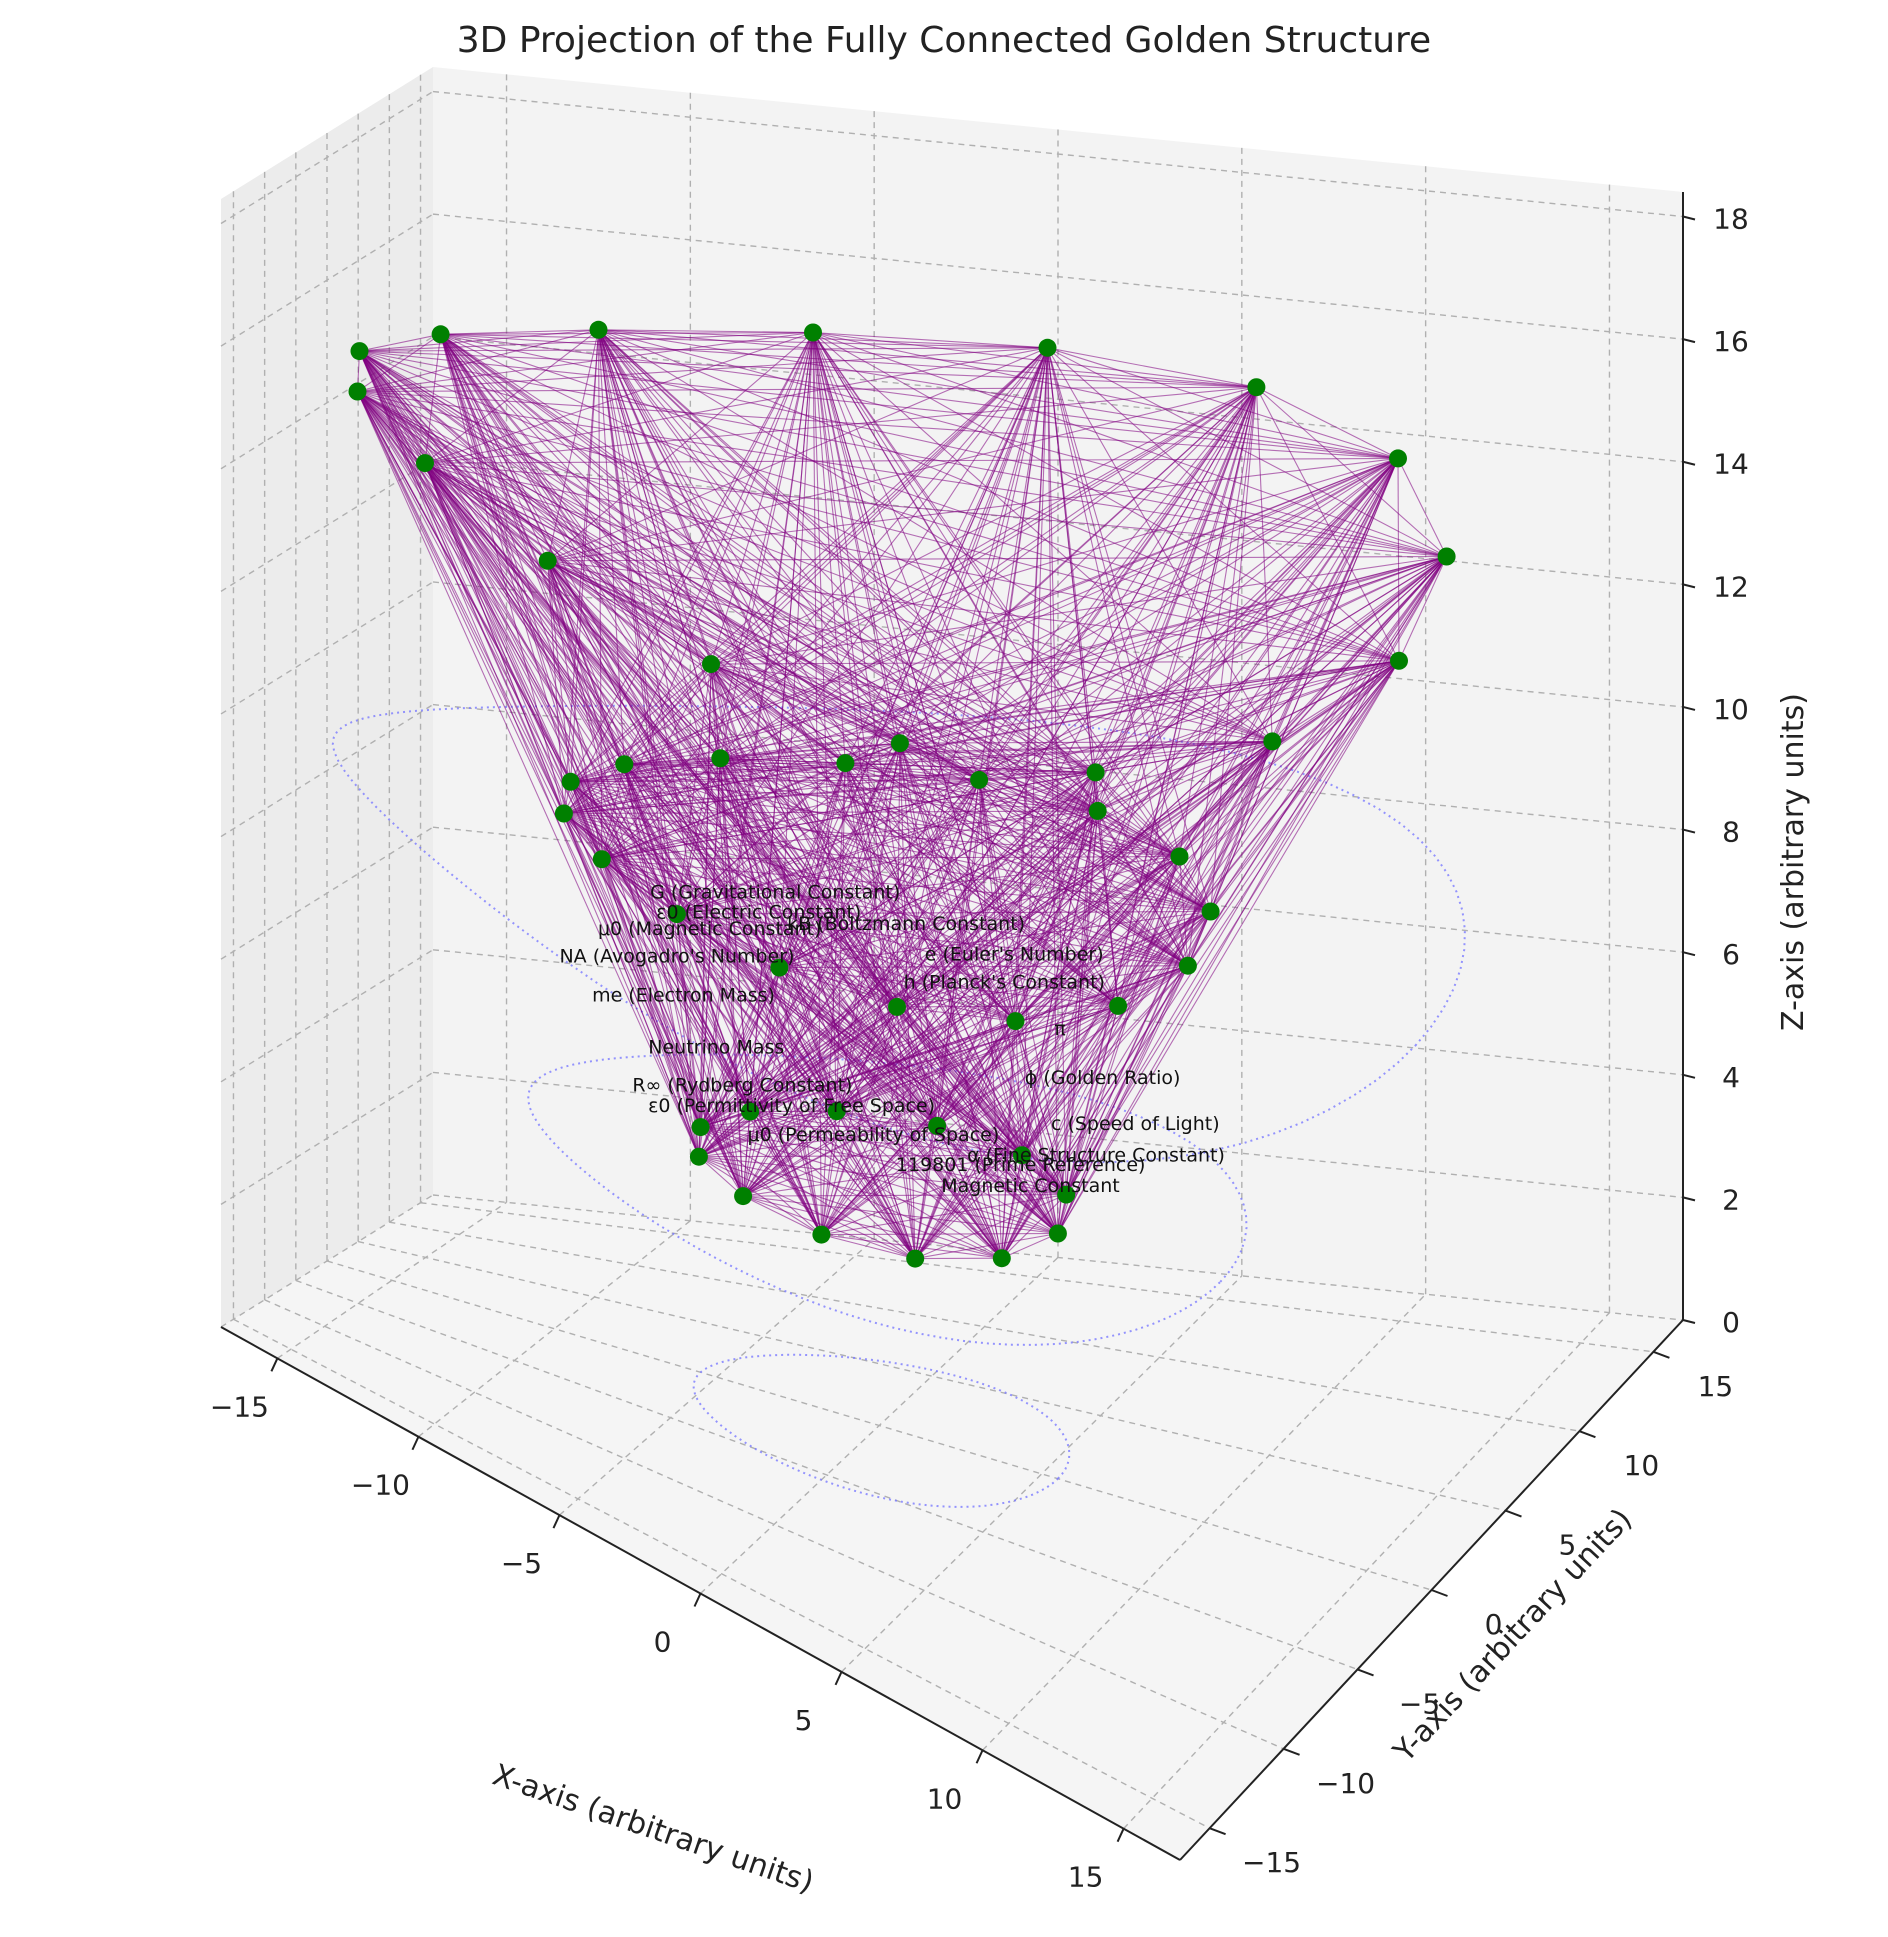 The height and width of the screenshot is (1937, 1888). I want to click on annotation-label: μ0 (Magnetic Constant), so click(710, 929).